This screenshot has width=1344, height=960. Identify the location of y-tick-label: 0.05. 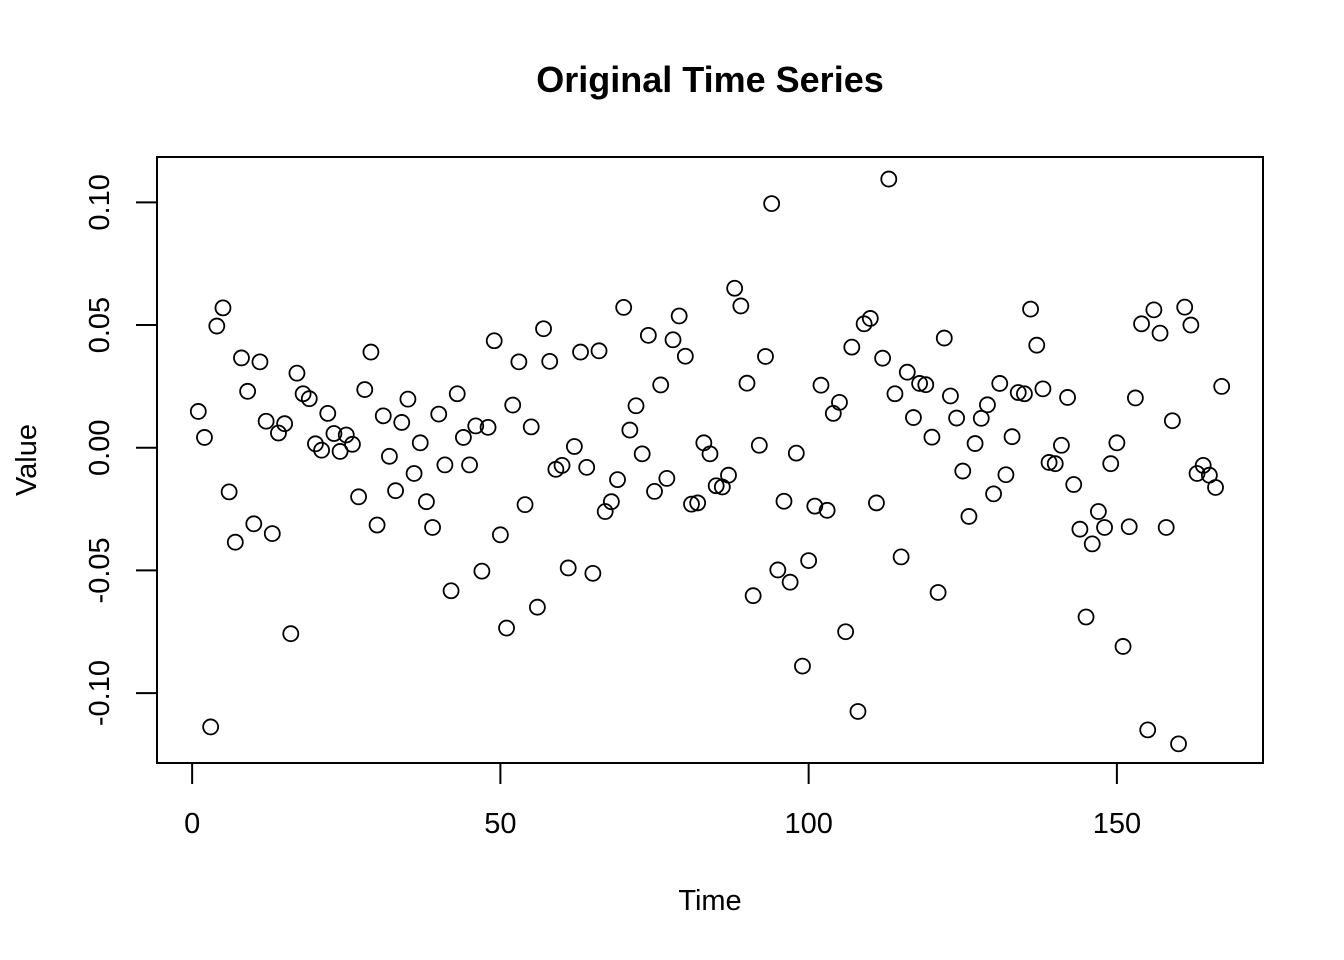
(100, 325).